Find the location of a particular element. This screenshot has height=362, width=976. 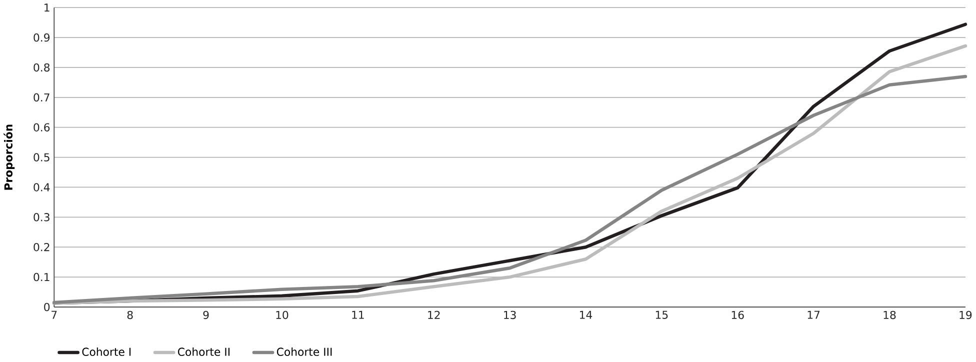

y-tick-label: 0.8 is located at coordinates (42, 67).